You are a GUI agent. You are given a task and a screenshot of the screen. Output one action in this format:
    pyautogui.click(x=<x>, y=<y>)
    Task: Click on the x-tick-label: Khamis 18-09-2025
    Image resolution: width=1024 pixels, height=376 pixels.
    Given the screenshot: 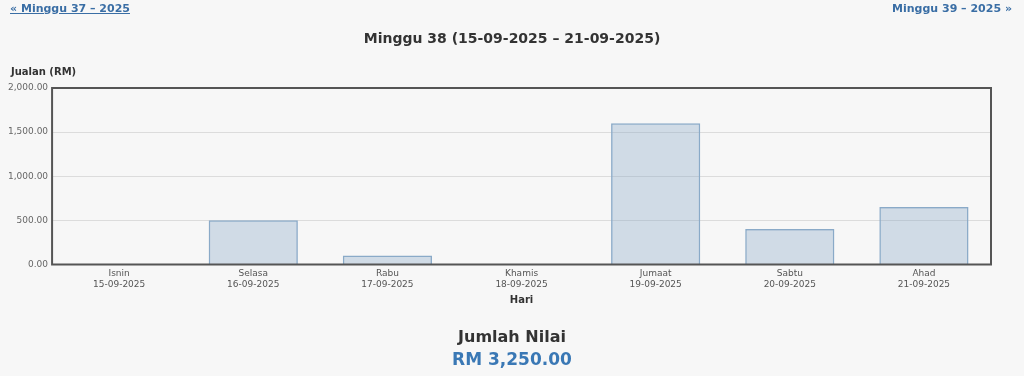 What is the action you would take?
    pyautogui.click(x=521, y=278)
    